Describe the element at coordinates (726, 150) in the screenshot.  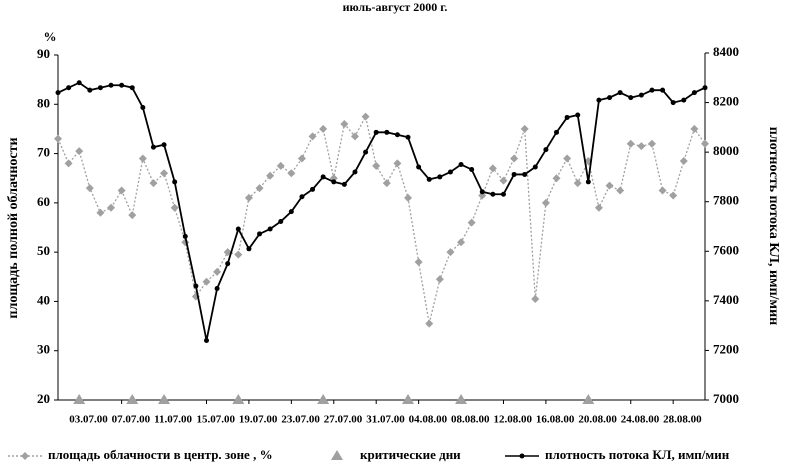
I see `y2-tick-label: 8000` at that location.